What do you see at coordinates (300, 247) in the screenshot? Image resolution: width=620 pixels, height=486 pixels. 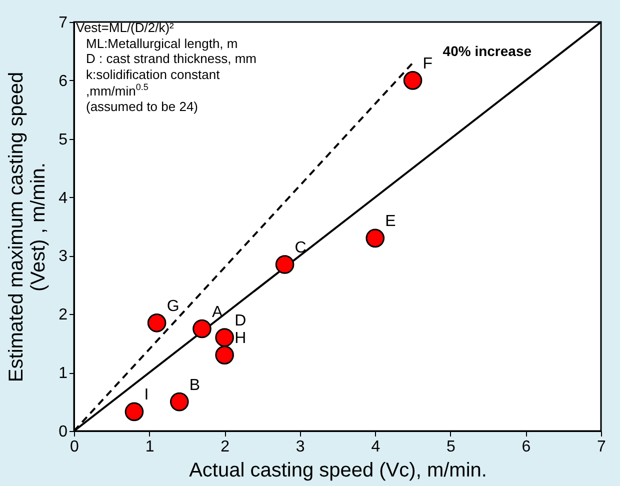 I see `annotation: C` at bounding box center [300, 247].